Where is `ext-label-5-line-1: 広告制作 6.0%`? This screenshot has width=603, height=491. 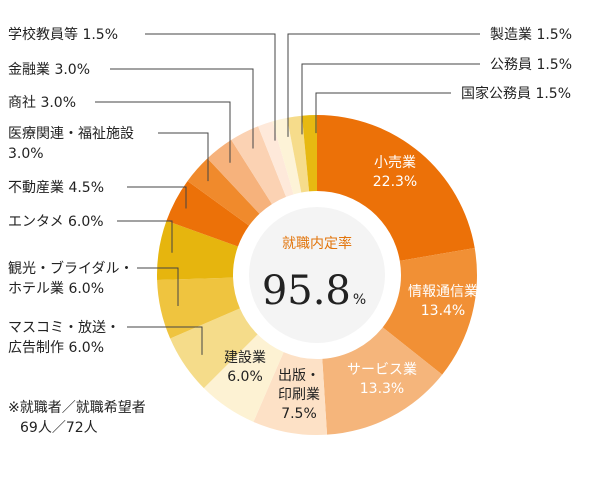
ext-label-5-line-1: 広告制作 6.0% is located at coordinates (56, 348).